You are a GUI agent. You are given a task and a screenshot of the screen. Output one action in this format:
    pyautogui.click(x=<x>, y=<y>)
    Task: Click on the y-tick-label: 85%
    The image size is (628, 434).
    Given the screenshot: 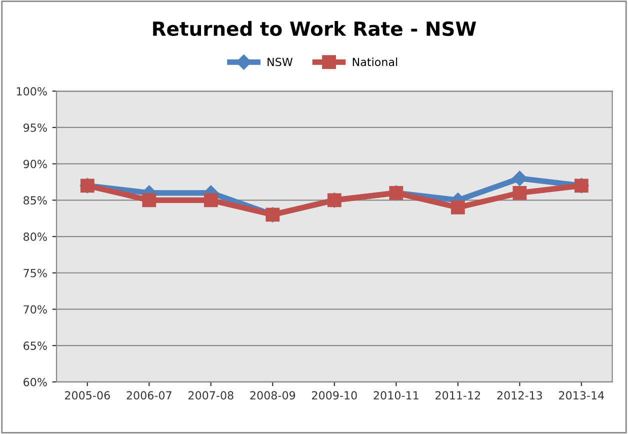 What is the action you would take?
    pyautogui.click(x=35, y=200)
    